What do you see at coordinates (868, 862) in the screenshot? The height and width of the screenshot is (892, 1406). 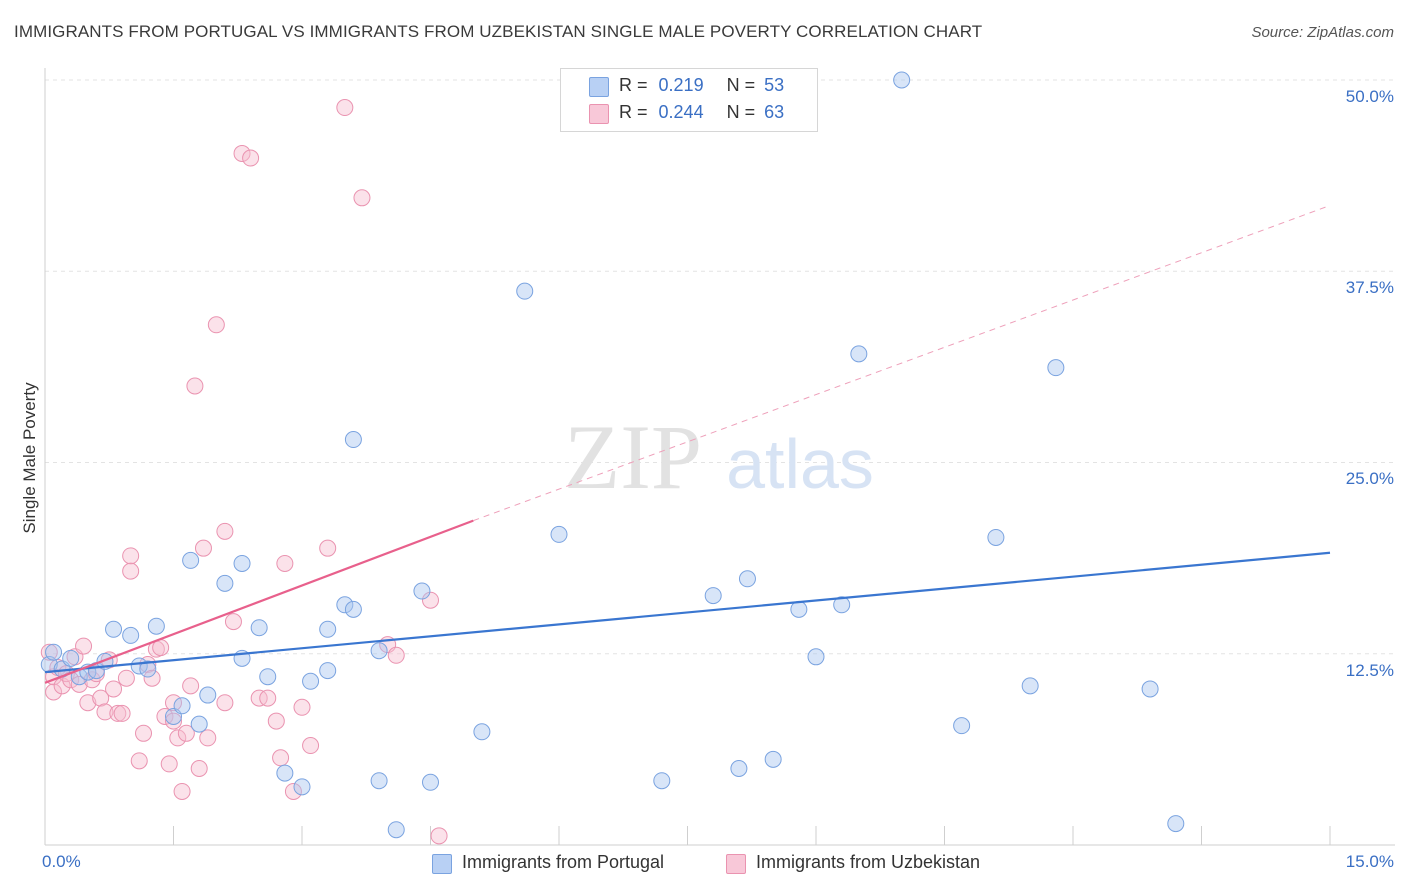 I see `legend-uzbekistan-label: Immigrants from Uzbekistan` at bounding box center [868, 862].